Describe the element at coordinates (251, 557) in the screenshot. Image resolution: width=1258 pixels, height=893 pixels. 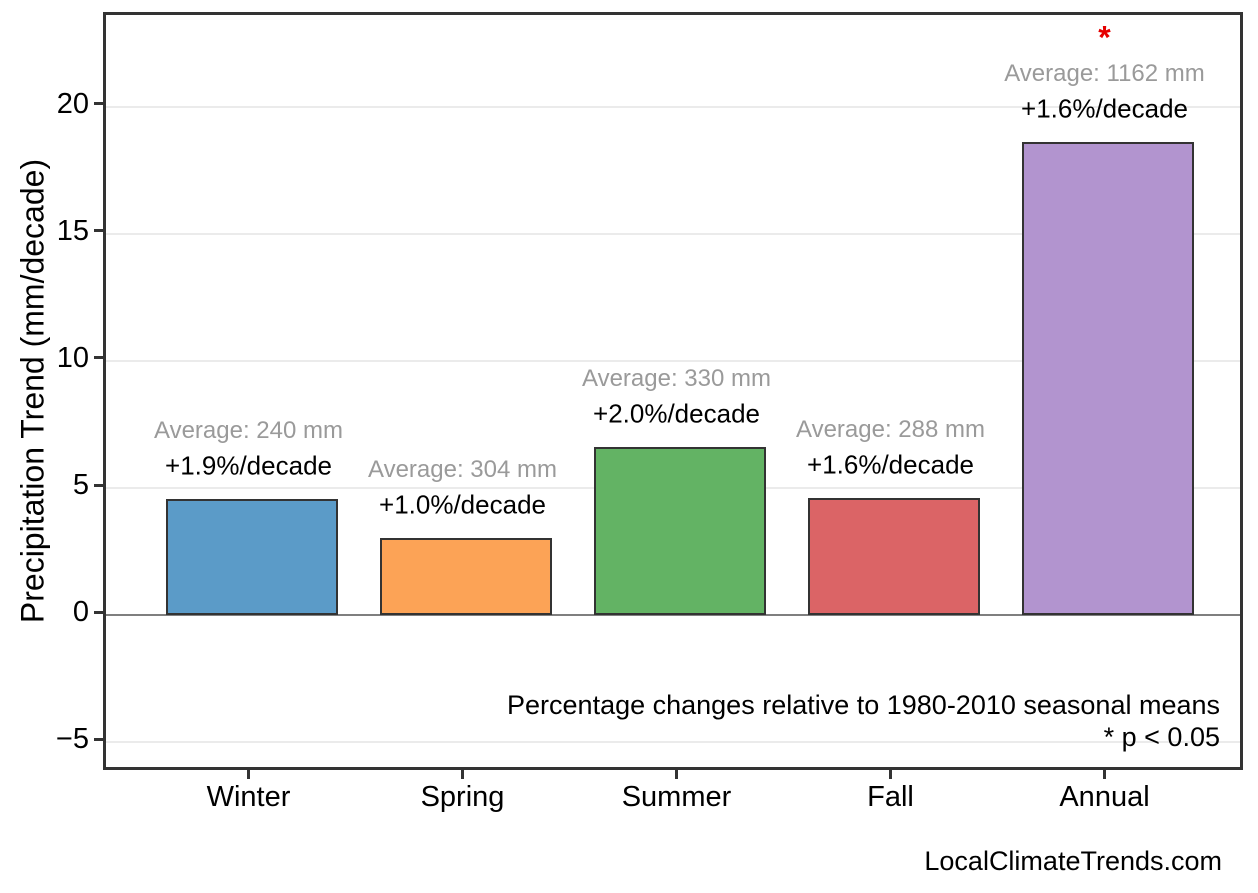
I see `bar-winter` at that location.